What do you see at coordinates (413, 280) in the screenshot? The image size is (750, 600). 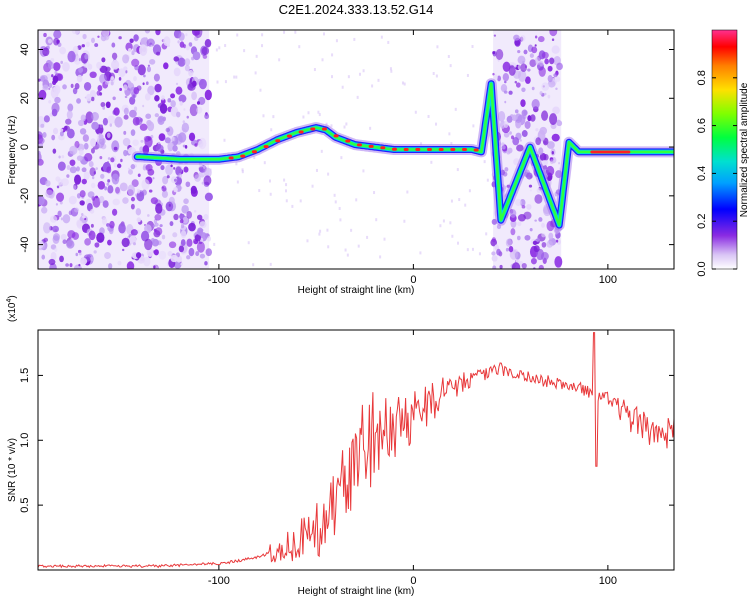 I see `spectrogram-x-tick-label: 0` at bounding box center [413, 280].